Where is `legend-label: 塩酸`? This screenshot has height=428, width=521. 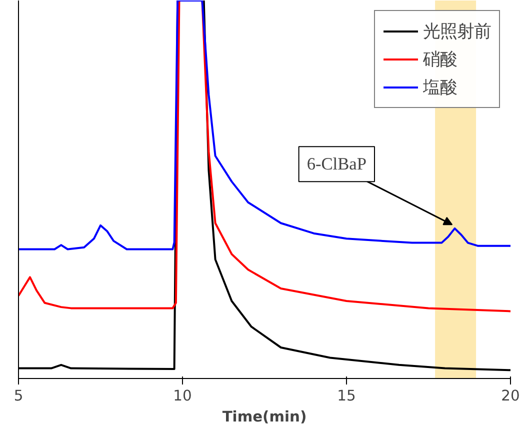
legend-label: 塩酸 is located at coordinates (440, 88).